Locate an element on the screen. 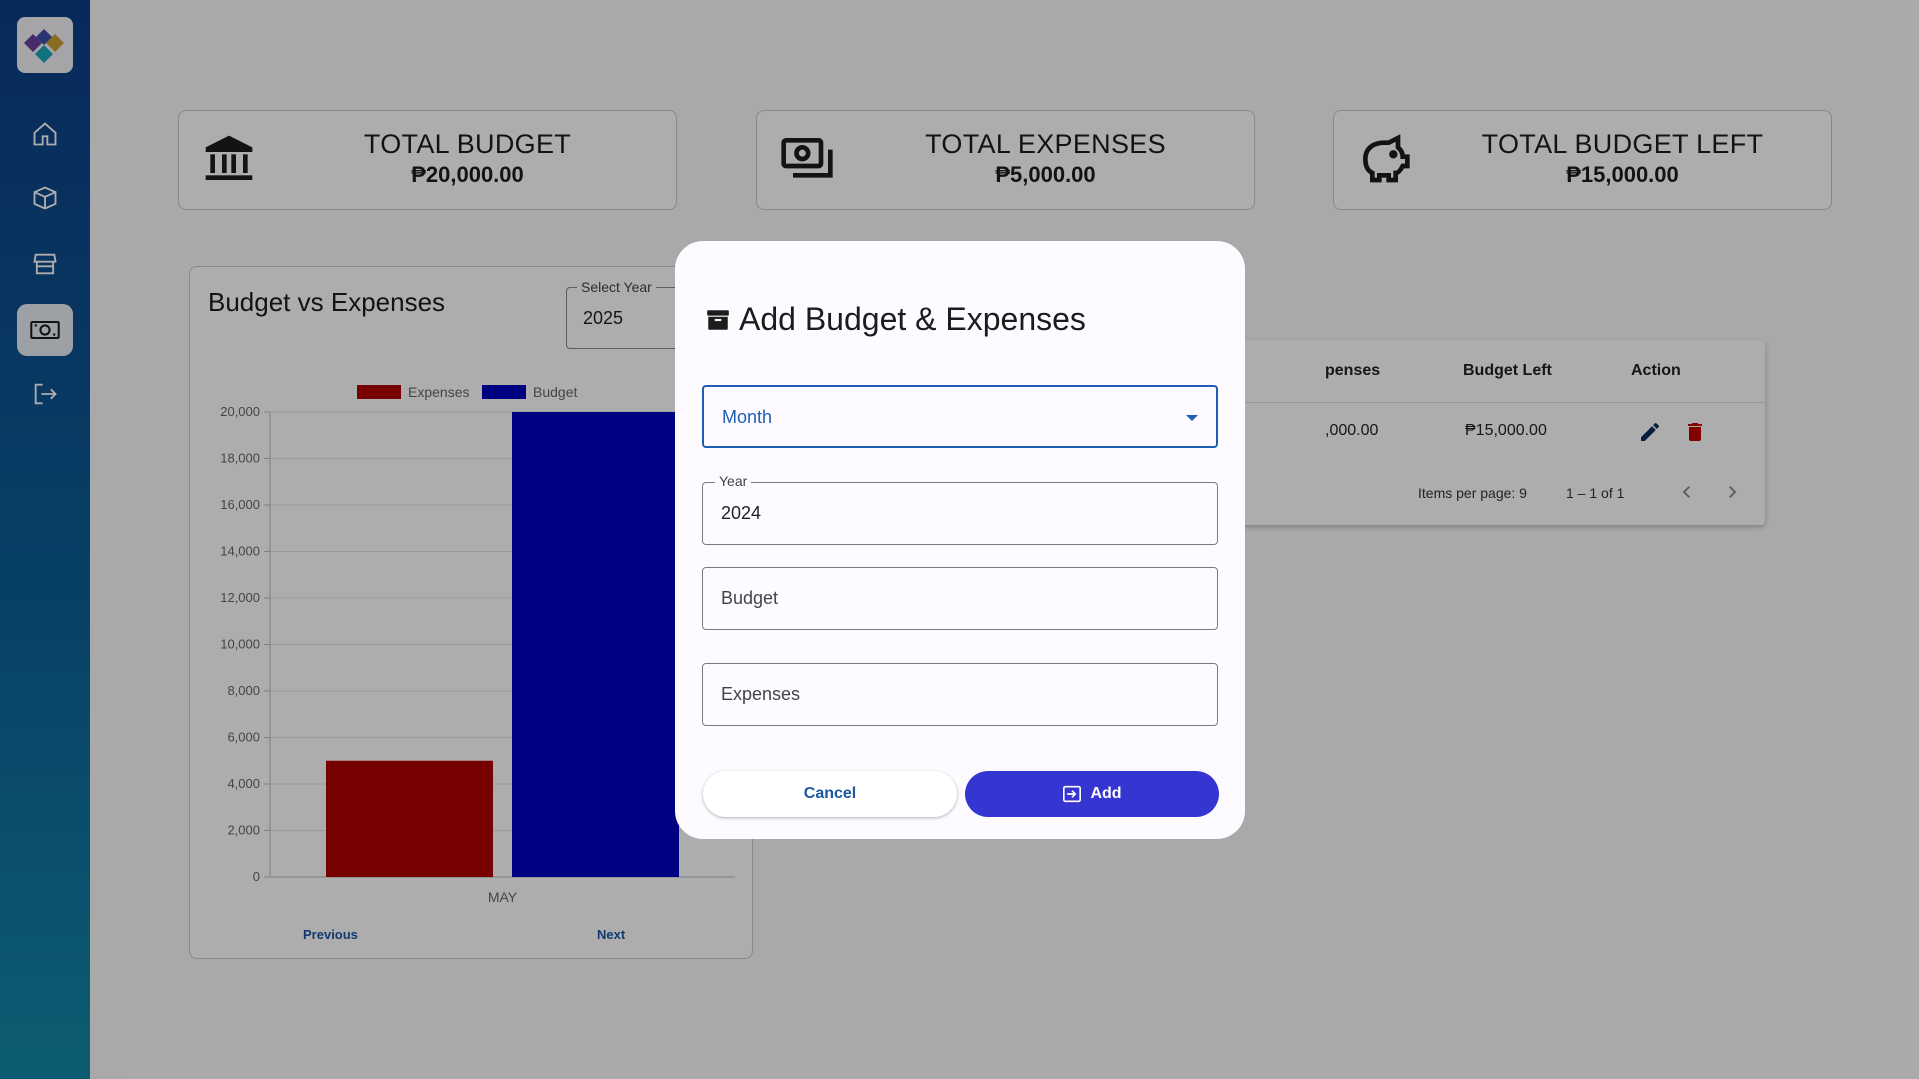 Image resolution: width=1919 pixels, height=1079 pixels. total-budget-left-card: TOTAL BUDGET LEFT ₱15,000.00 is located at coordinates (1582, 160).